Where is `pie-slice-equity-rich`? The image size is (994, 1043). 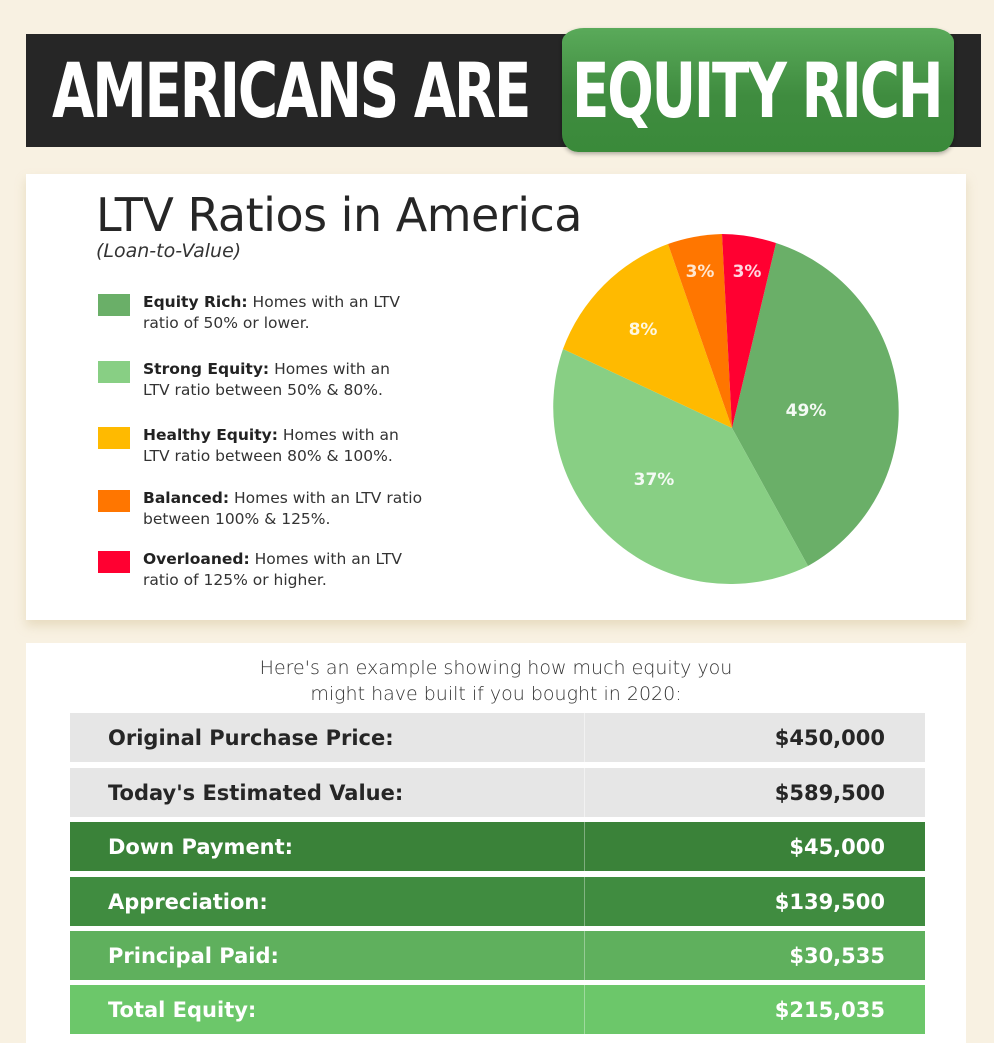
pie-slice-equity-rich is located at coordinates (815, 404).